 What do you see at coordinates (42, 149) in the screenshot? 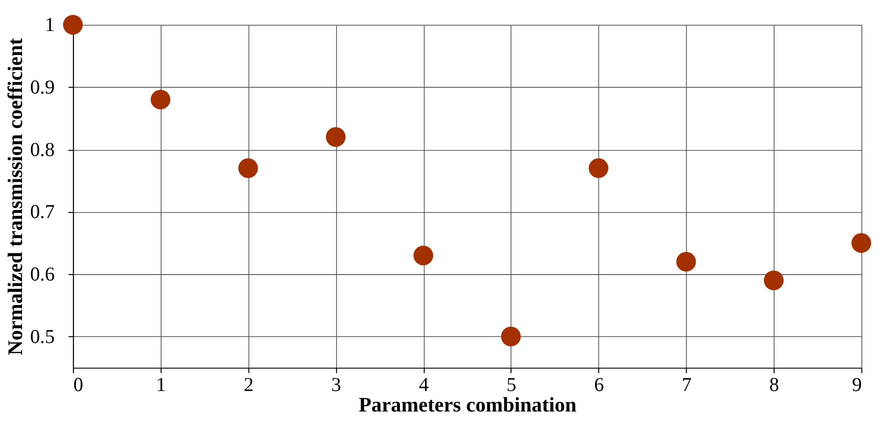
I see `y-tick-label: 0.8` at bounding box center [42, 149].